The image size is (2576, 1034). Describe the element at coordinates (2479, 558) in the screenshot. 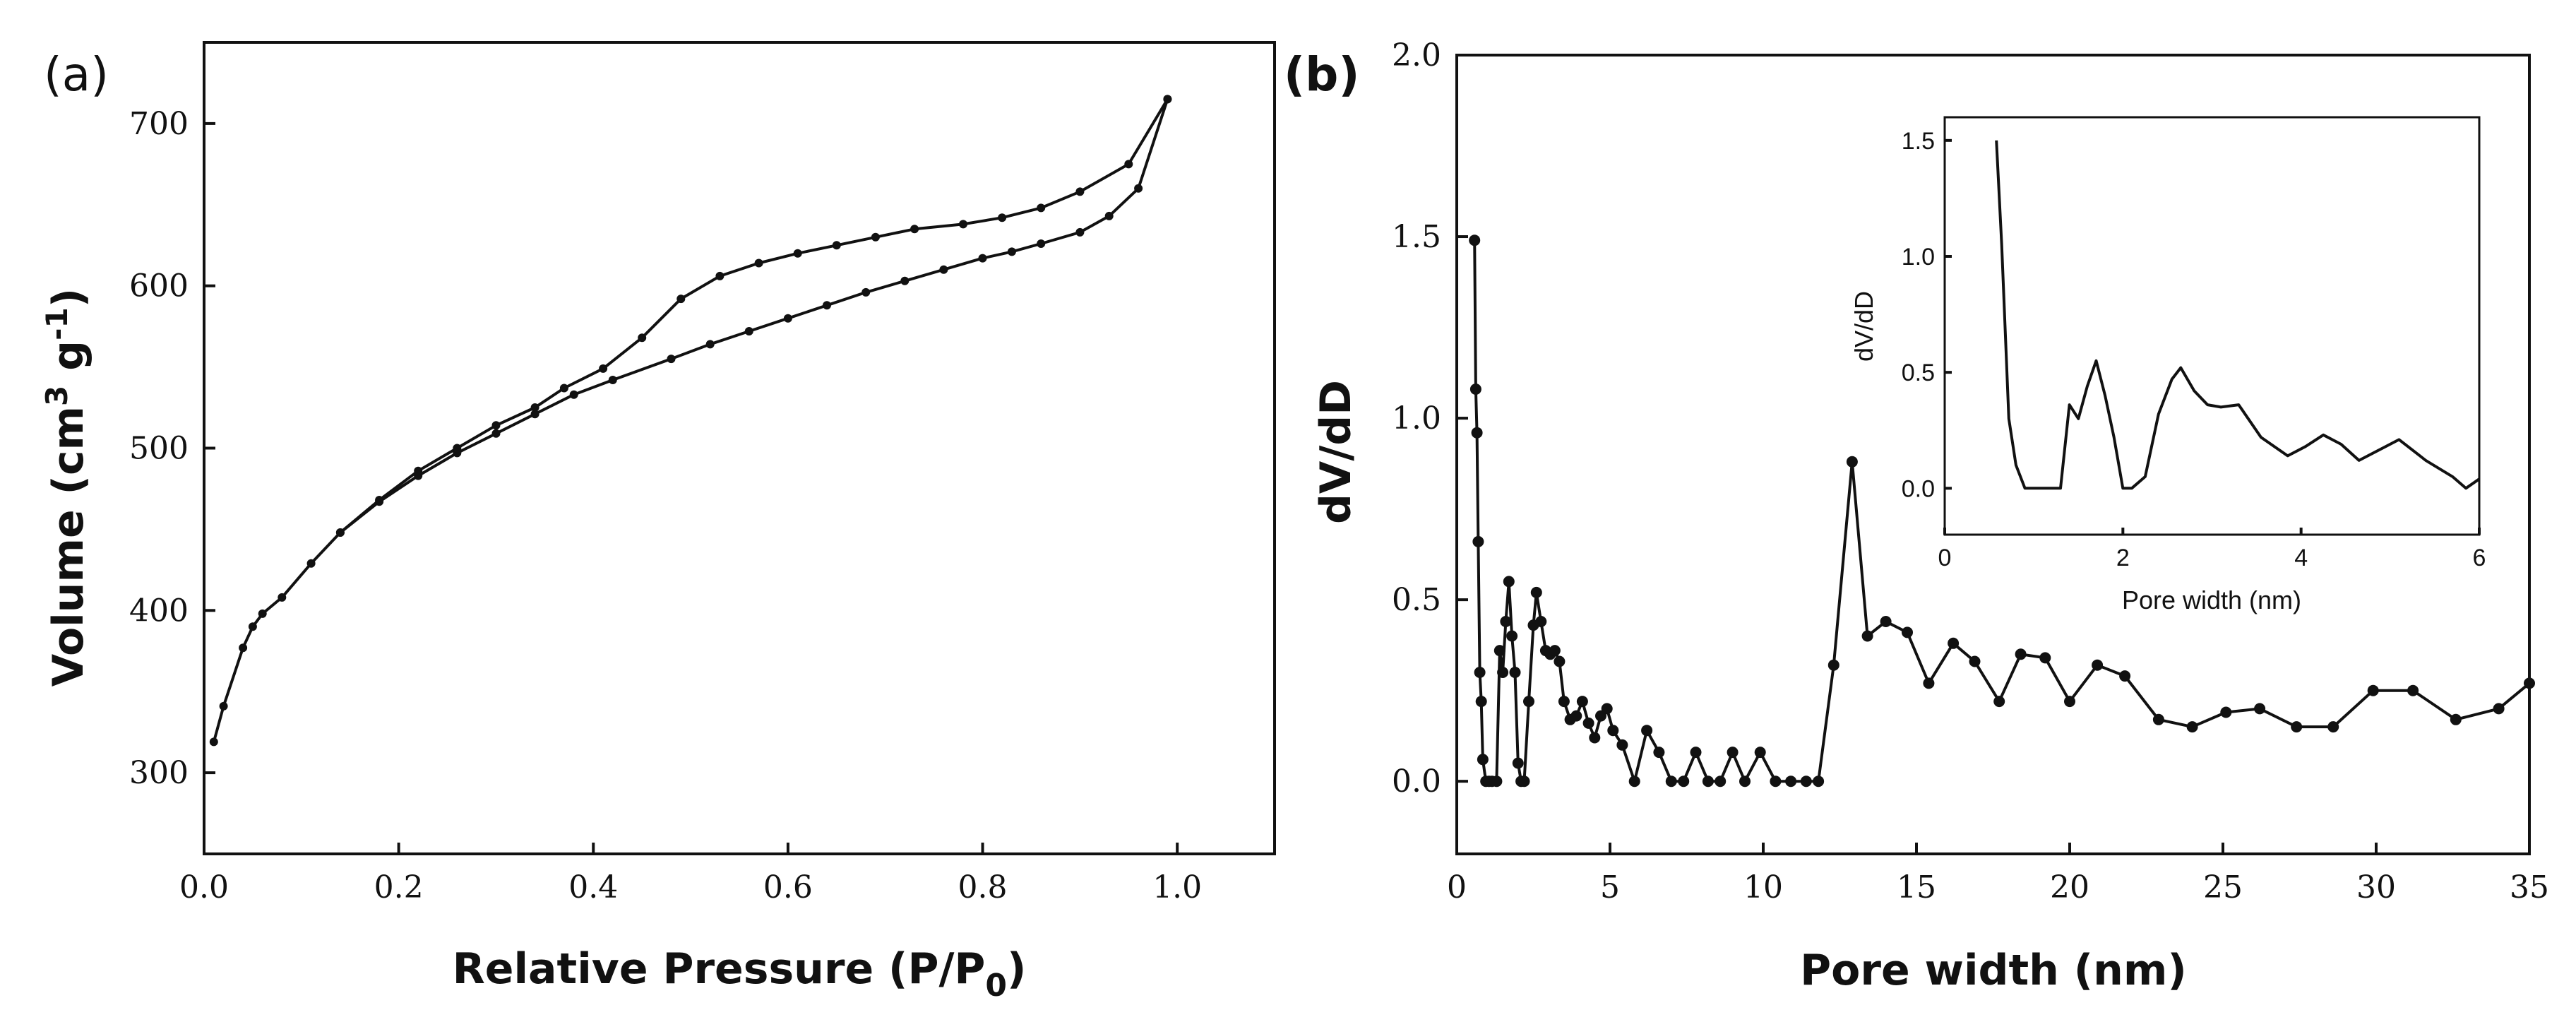

I see `inset-x-tick-label: 6` at that location.